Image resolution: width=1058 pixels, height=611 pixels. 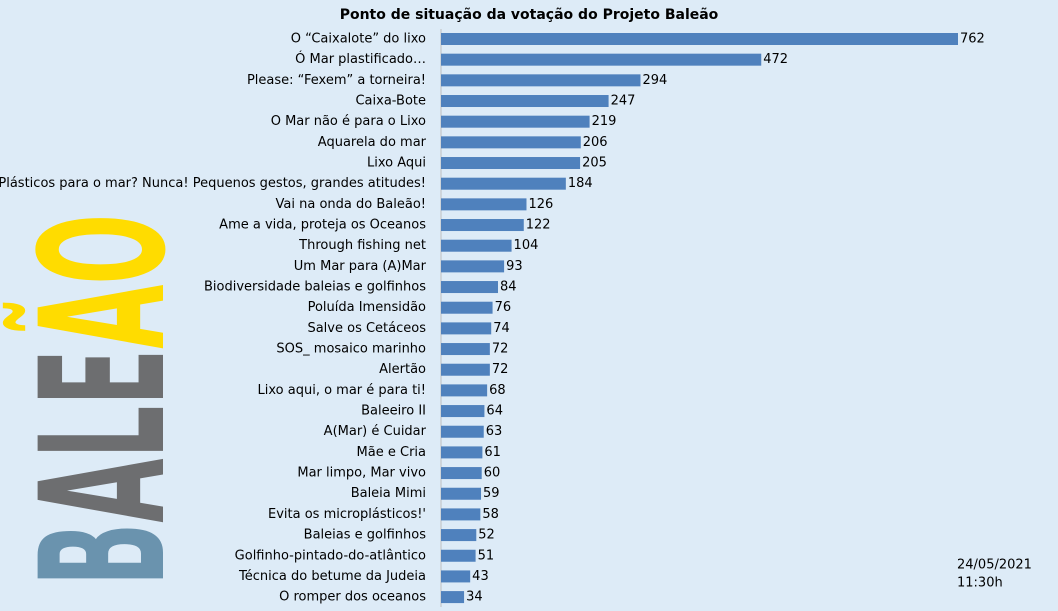 I want to click on category-label: Alertão, so click(x=402, y=369).